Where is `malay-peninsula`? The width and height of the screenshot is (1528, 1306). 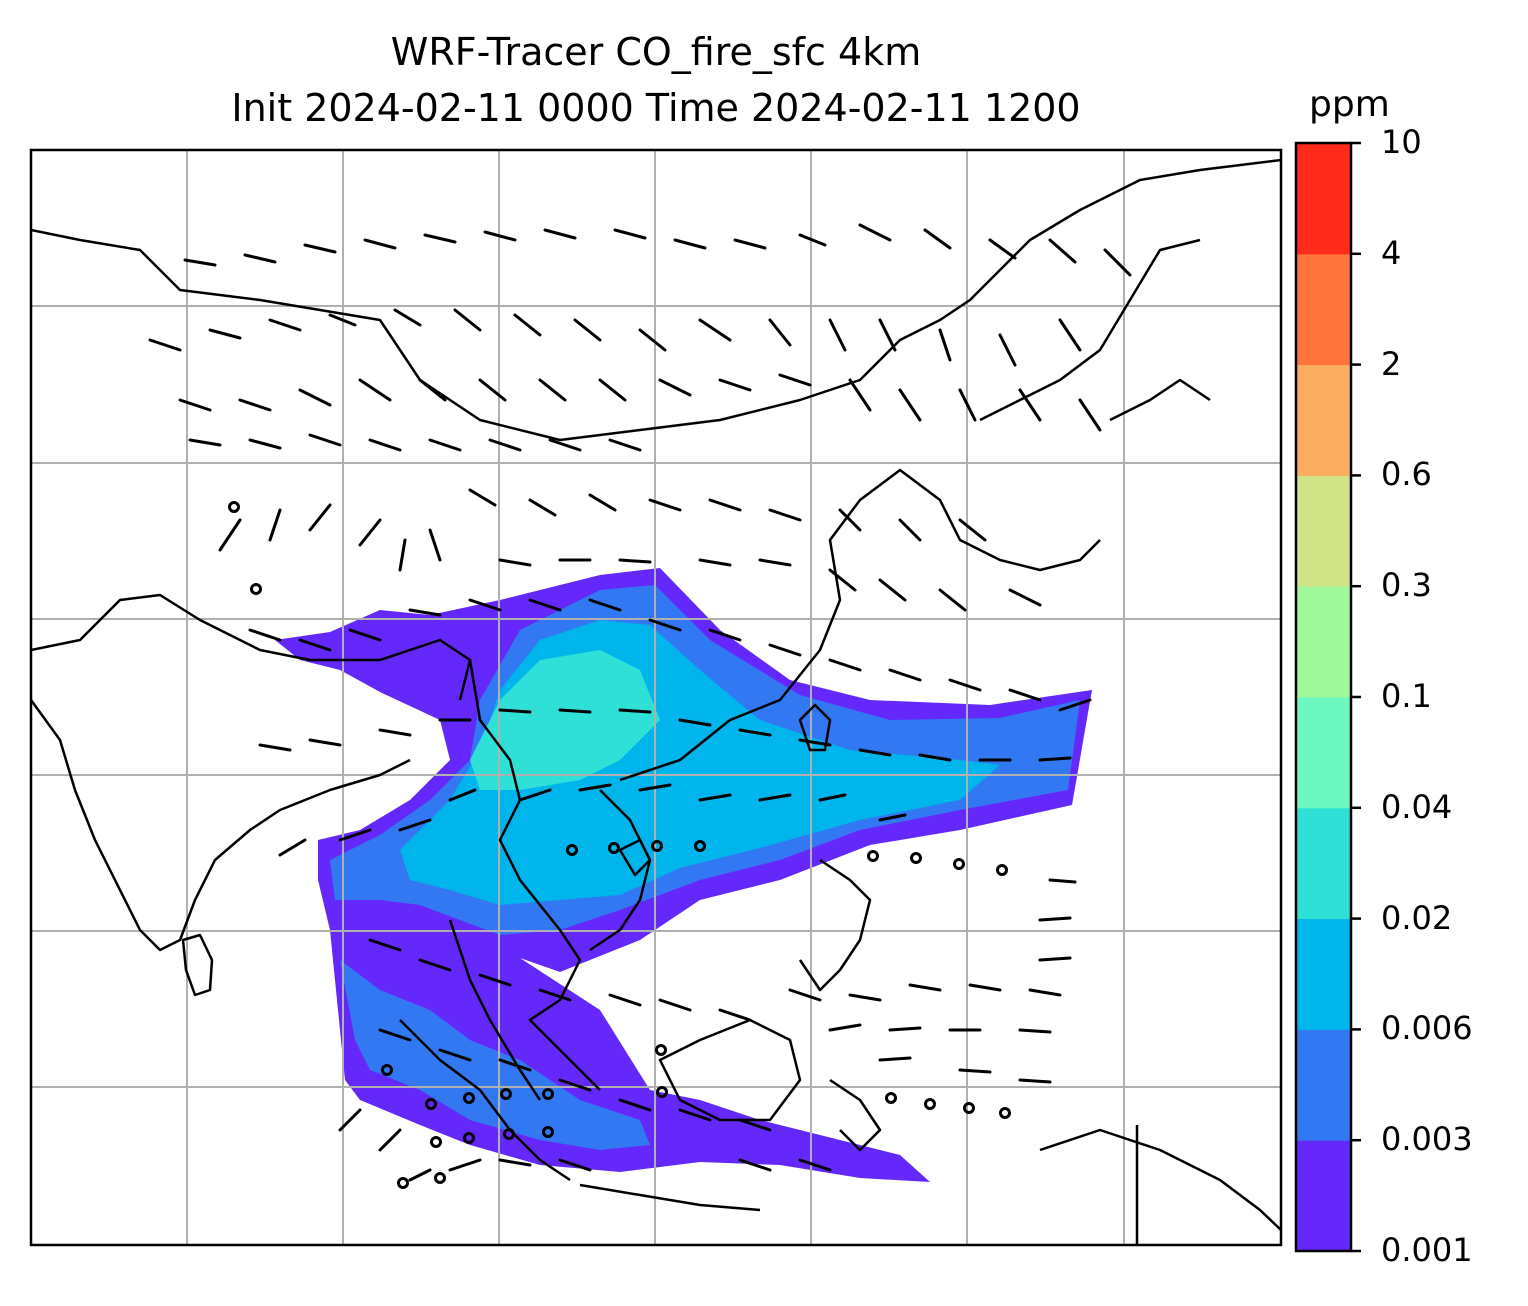 malay-peninsula is located at coordinates (495, 1010).